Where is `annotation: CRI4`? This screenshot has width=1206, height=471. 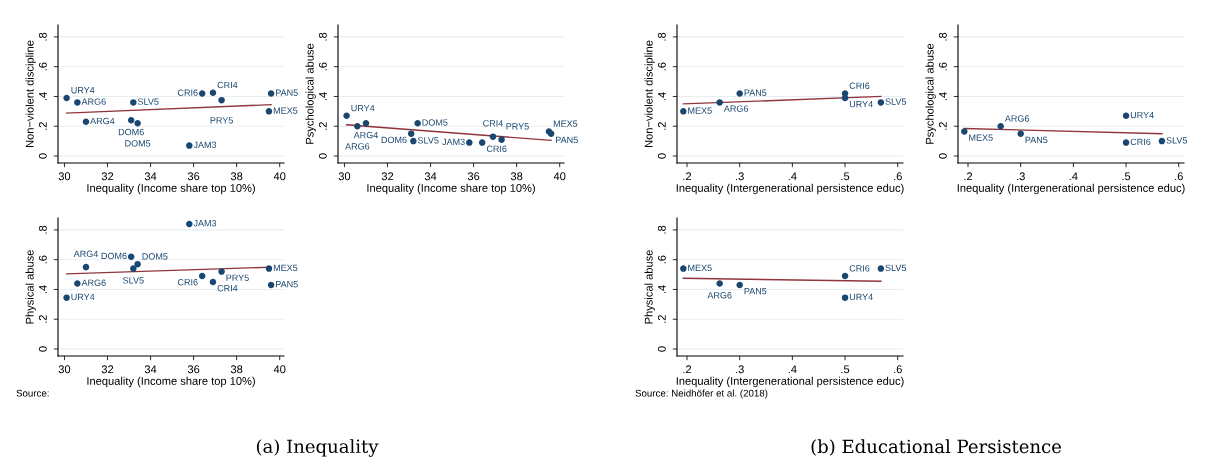
annotation: CRI4 is located at coordinates (227, 85).